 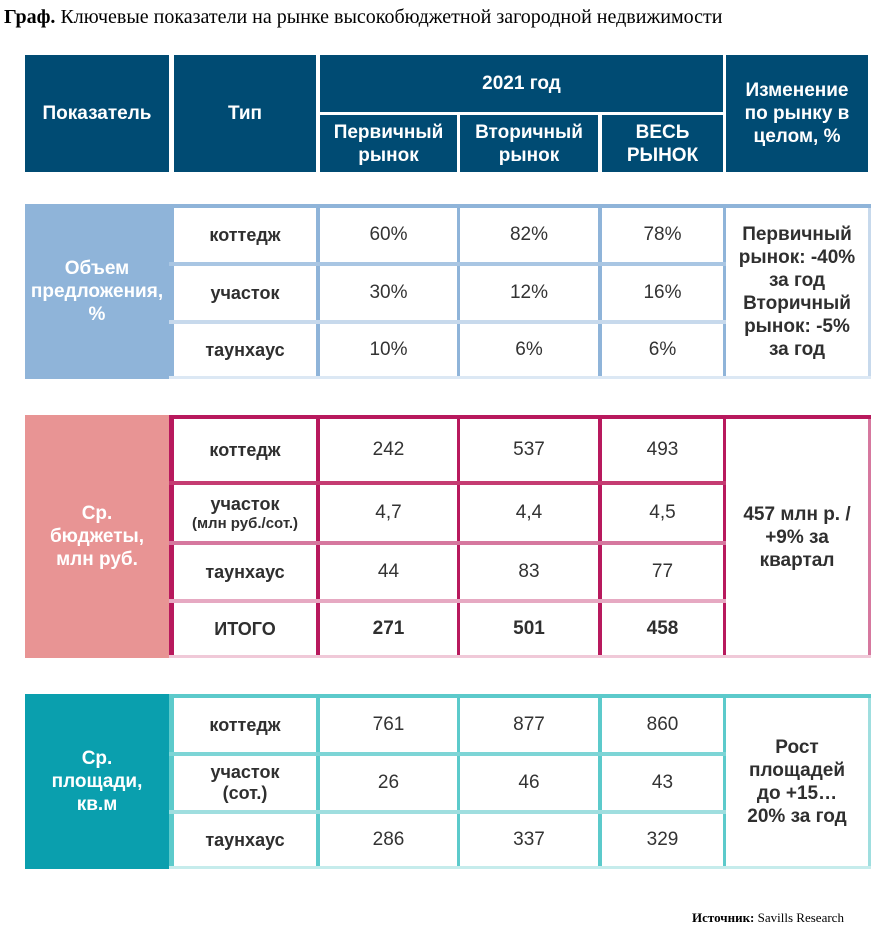 I want to click on budget-row-4-primary: 271, so click(x=388, y=629).